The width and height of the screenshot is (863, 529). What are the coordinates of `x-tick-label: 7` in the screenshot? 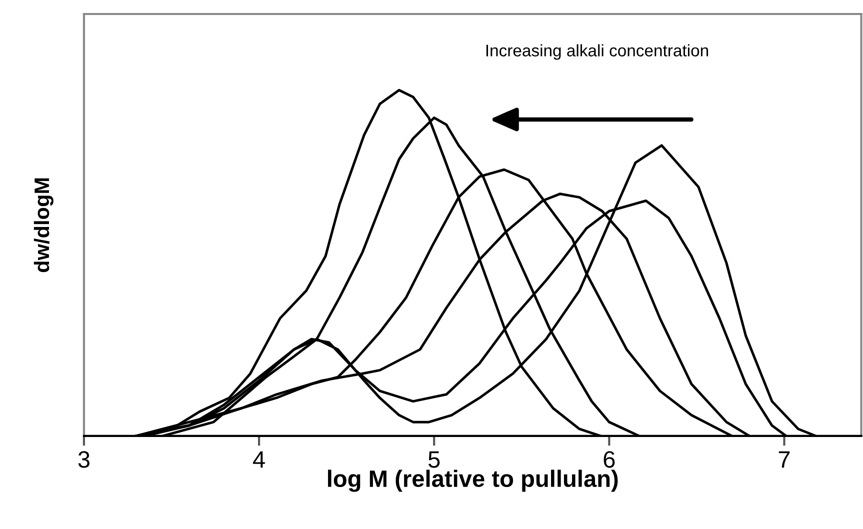 It's located at (784, 459).